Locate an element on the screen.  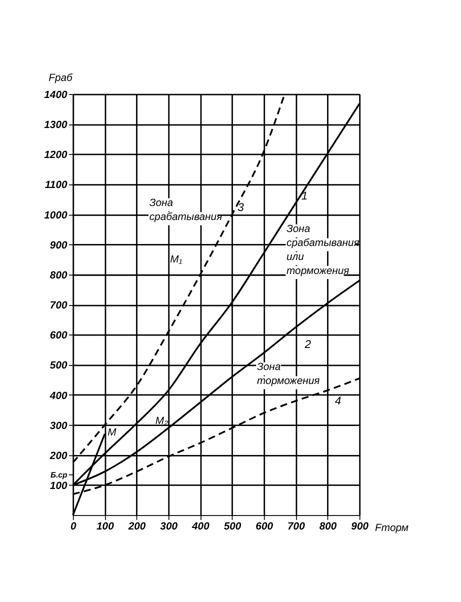
x-axis-title: Fторм is located at coordinates (392, 528).